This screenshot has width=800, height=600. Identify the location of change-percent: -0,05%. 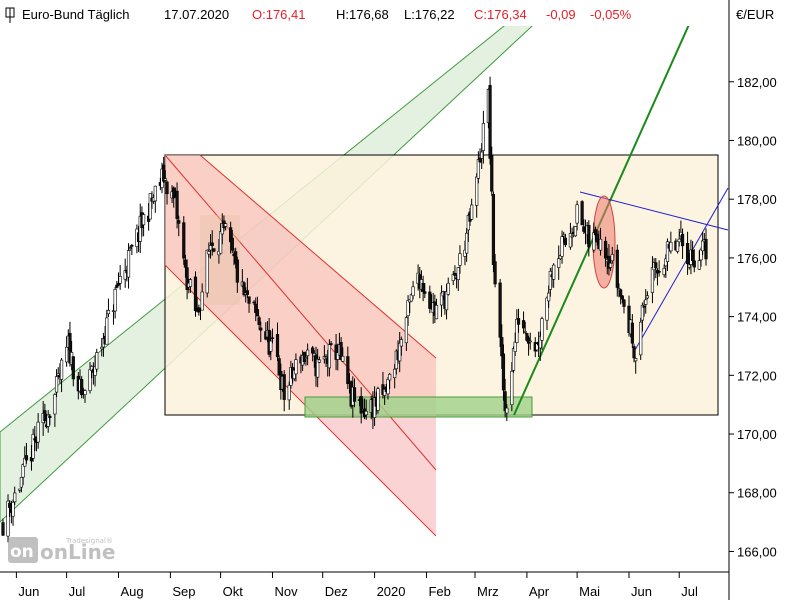
(611, 14).